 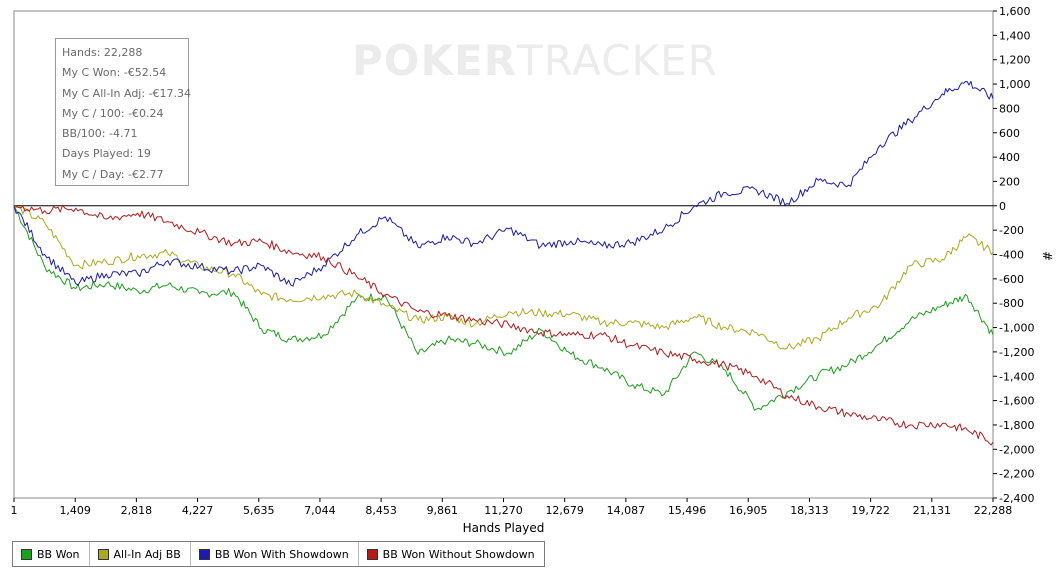 I want to click on stat-per-day: My C / Day: -€2.77, so click(x=113, y=174).